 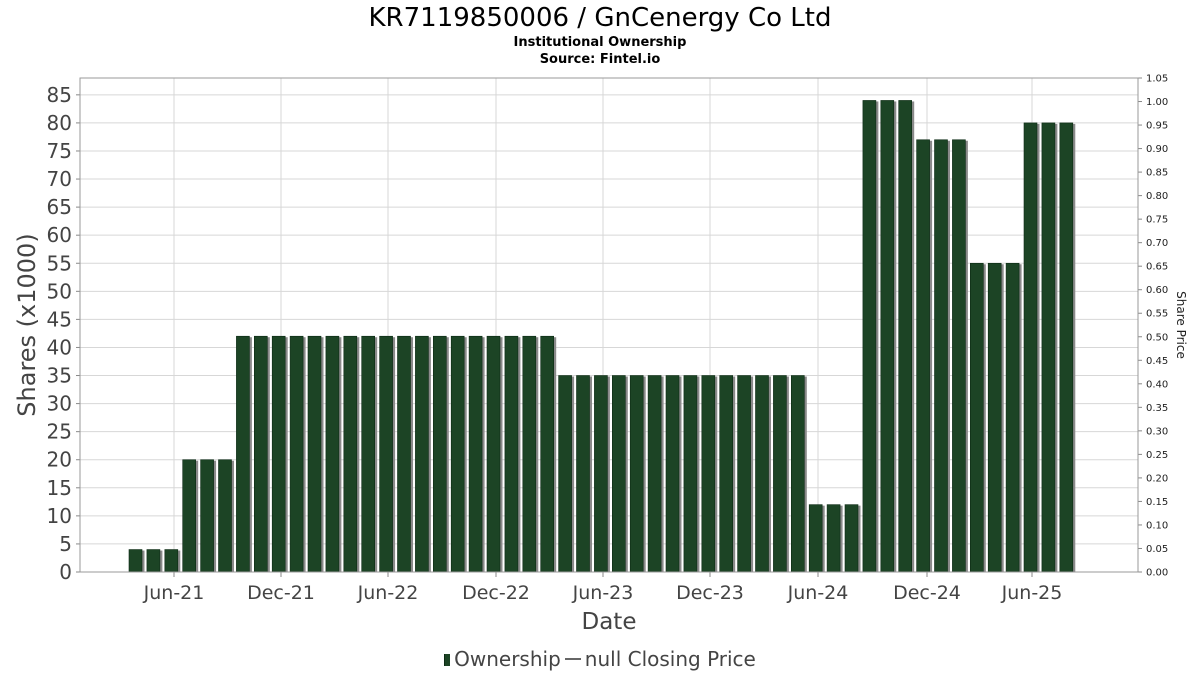 What do you see at coordinates (1157, 243) in the screenshot?
I see `y2-tick-label: 0.70` at bounding box center [1157, 243].